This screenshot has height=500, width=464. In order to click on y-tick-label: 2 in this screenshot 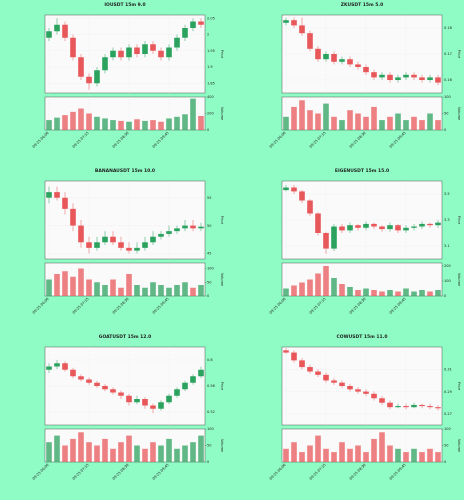, I will do `click(208, 35)`.